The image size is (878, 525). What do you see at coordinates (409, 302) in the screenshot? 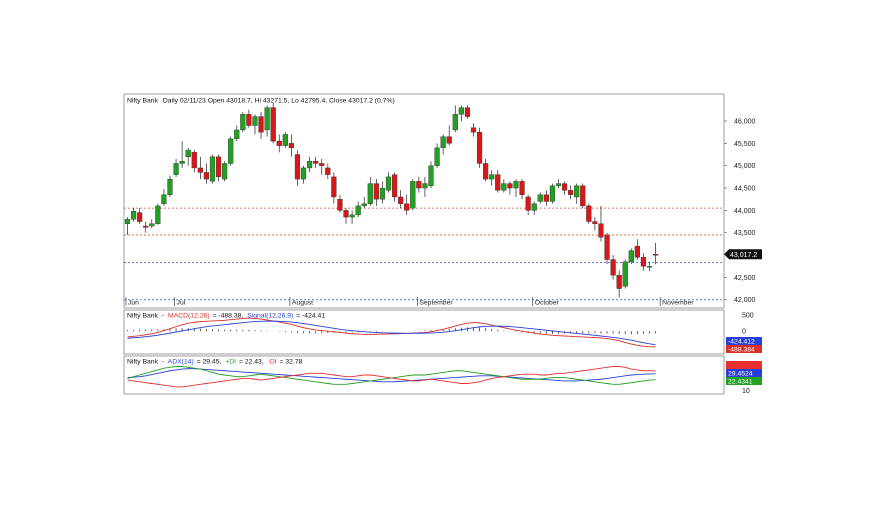
I see `price-x-axis: Jun Jul August September October November` at bounding box center [409, 302].